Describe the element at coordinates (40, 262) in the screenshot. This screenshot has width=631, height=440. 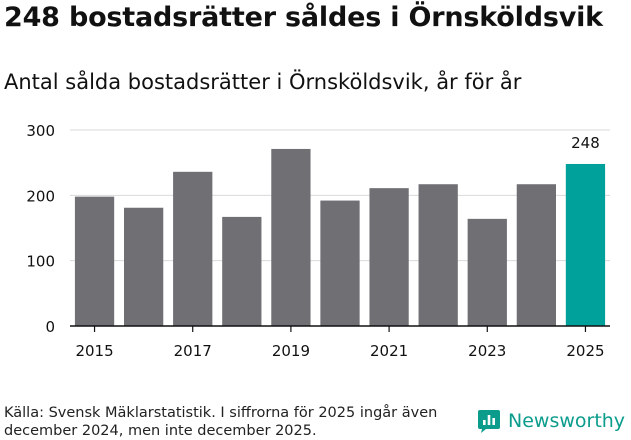
I see `y-tick-label: 100` at that location.